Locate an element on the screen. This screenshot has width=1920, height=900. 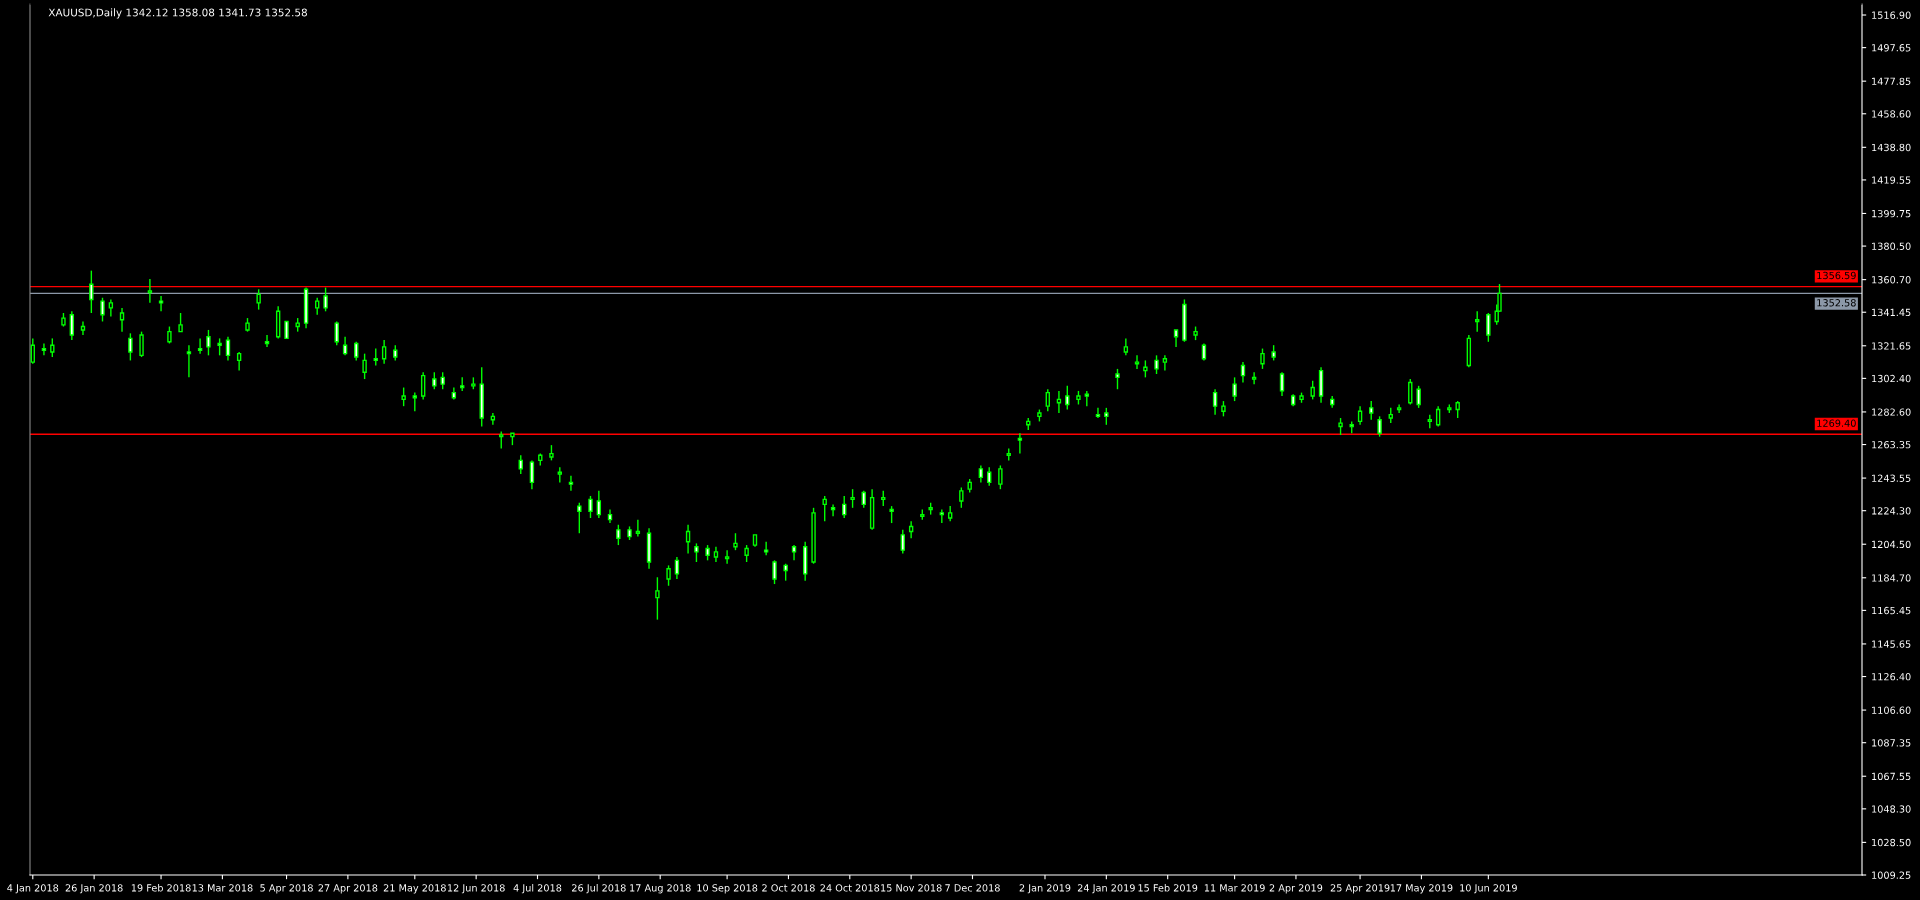
x-tick-label: 17 Aug 2018 is located at coordinates (660, 889).